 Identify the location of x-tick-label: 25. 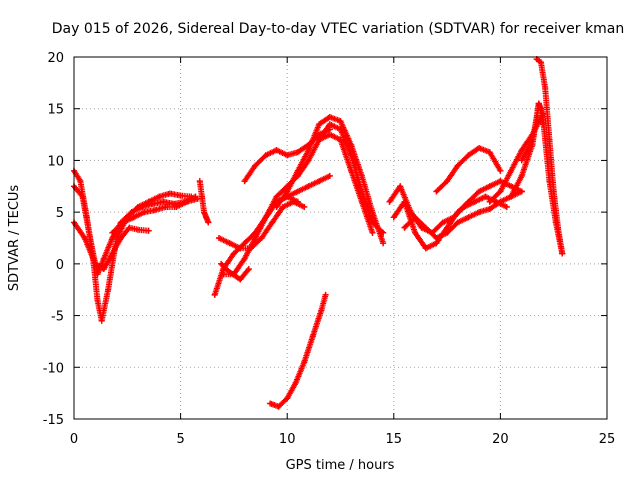
(607, 439).